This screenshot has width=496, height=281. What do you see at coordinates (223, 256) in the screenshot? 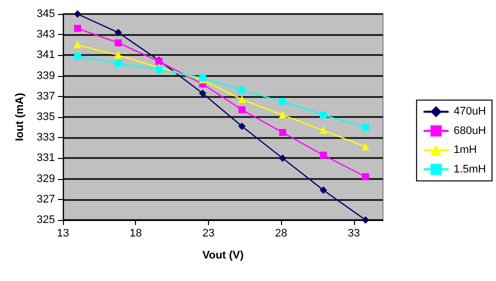
I see `x-axis-title: Vout (V)` at bounding box center [223, 256].